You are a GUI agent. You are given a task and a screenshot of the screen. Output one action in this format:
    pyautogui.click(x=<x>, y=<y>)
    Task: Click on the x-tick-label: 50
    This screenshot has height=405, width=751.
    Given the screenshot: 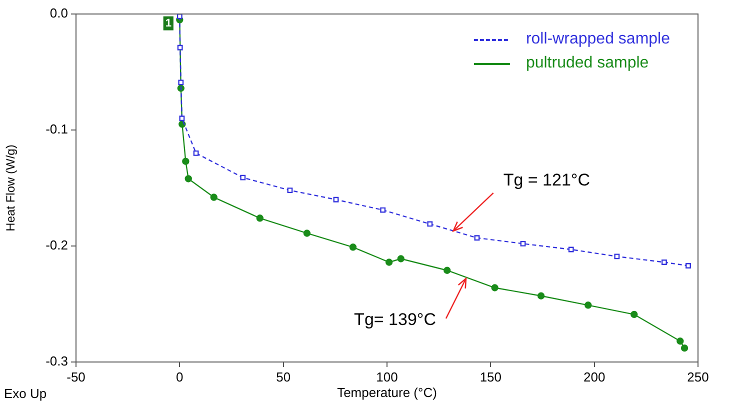 What is the action you would take?
    pyautogui.click(x=283, y=376)
    